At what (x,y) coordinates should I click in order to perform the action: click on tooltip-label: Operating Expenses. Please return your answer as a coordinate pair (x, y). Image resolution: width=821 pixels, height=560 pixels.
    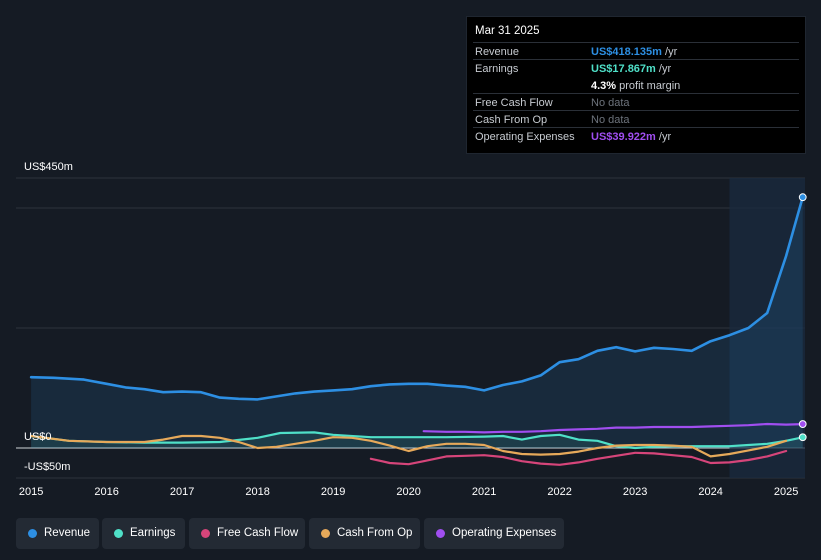
    Looking at the image, I should click on (525, 137).